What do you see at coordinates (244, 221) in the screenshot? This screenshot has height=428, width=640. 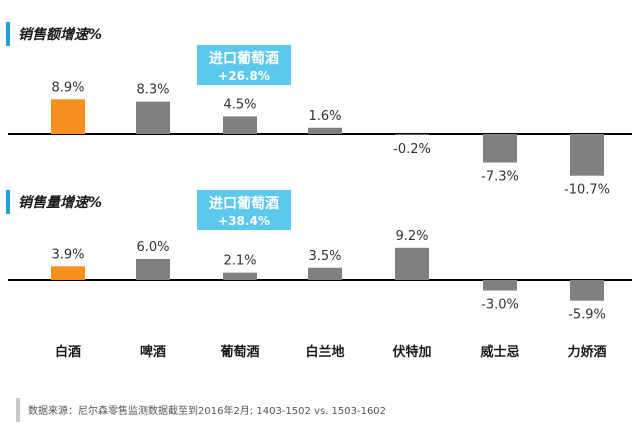 I see `panel2-callout-value: +38.4%` at bounding box center [244, 221].